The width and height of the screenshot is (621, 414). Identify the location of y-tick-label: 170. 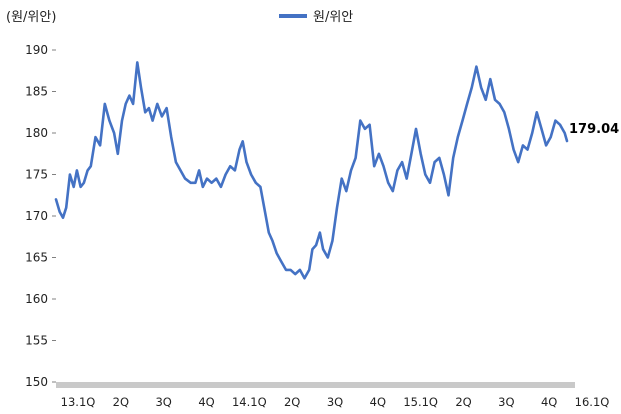
(36, 216).